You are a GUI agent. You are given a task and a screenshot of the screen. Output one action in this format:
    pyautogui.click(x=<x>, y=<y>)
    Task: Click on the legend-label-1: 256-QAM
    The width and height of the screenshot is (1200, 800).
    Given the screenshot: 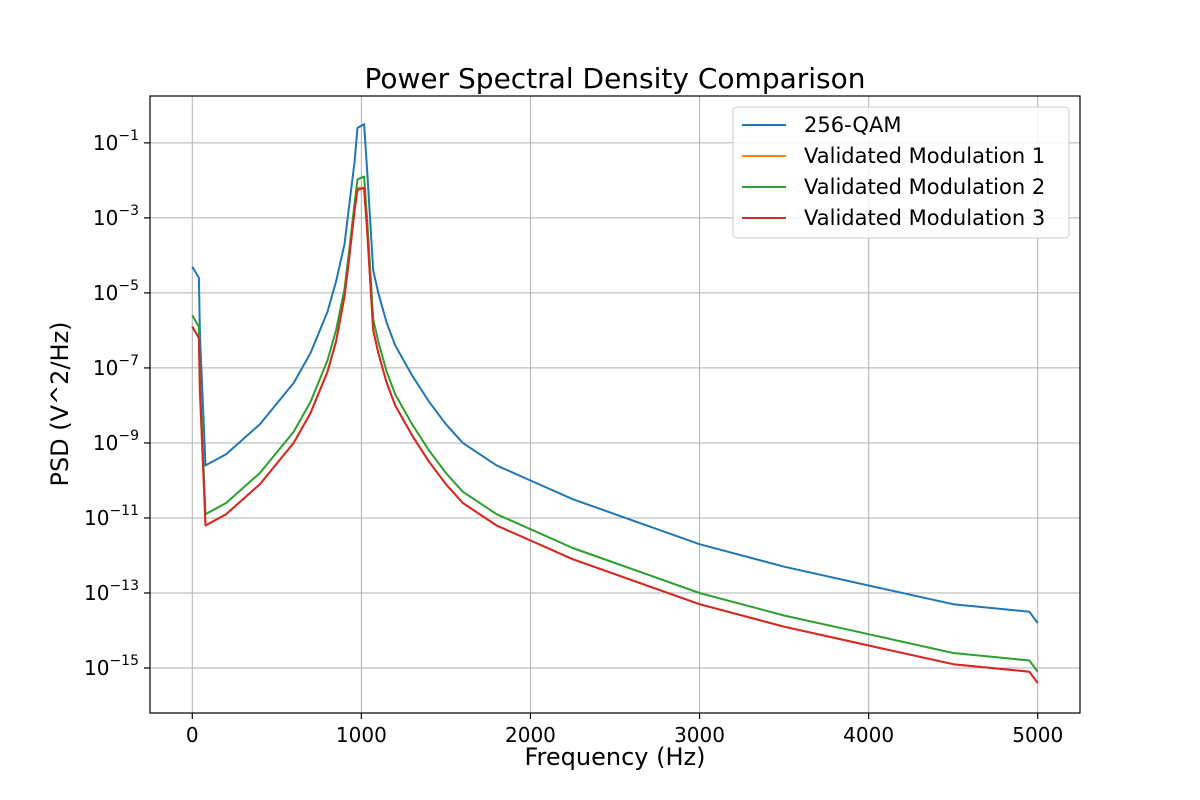 What is the action you would take?
    pyautogui.click(x=852, y=125)
    